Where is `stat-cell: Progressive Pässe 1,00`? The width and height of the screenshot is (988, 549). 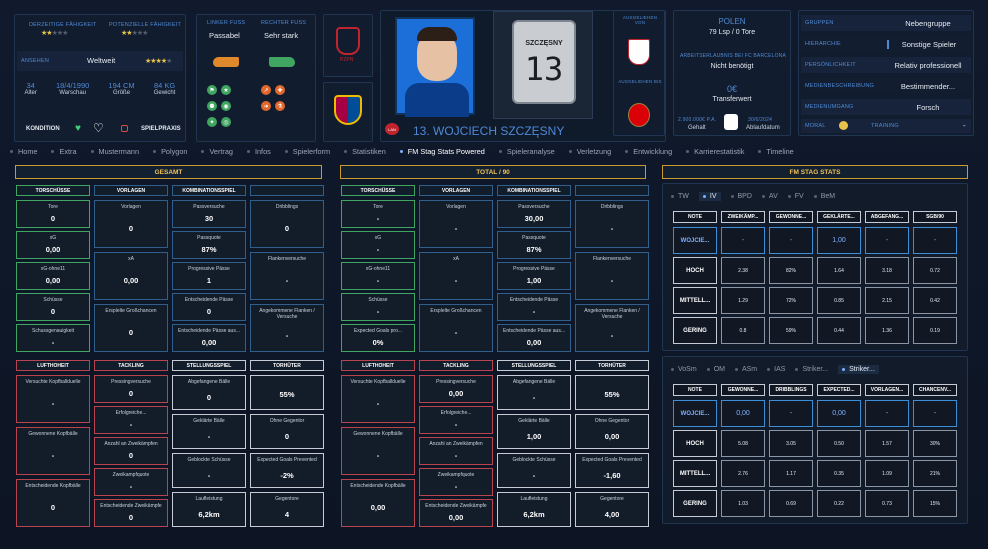
stat-cell: Progressive Pässe 1,00 is located at coordinates (534, 276).